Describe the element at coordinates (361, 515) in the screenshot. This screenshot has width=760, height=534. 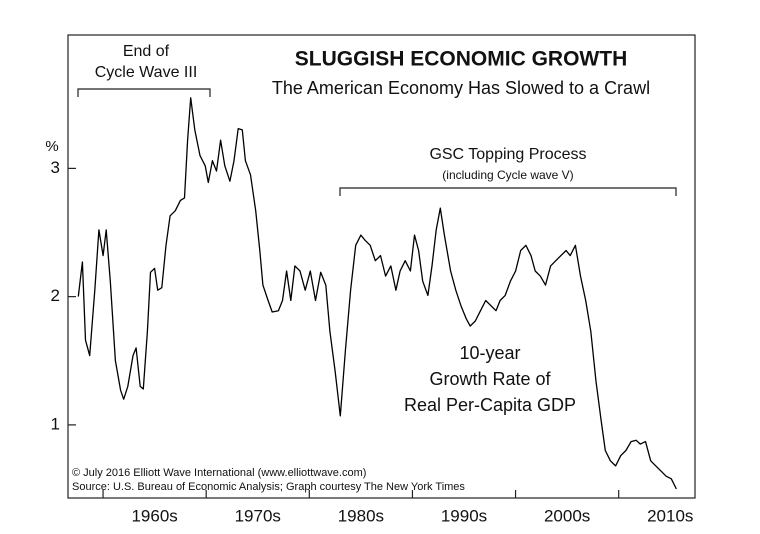
I see `x-tick-label: 1980s` at that location.